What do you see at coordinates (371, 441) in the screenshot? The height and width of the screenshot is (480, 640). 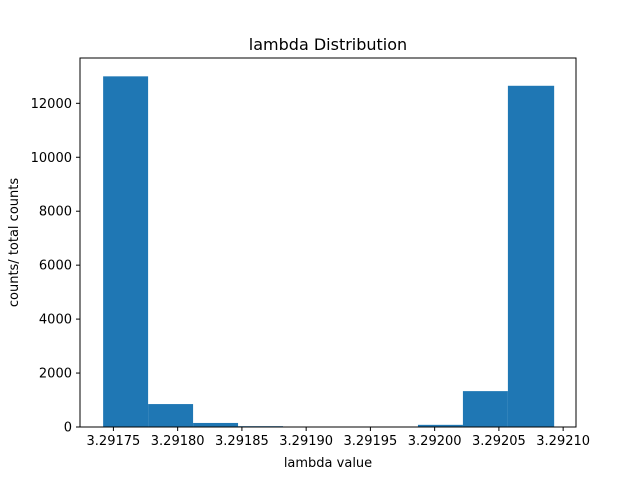 I see `x-tick-label: 3.29195` at bounding box center [371, 441].